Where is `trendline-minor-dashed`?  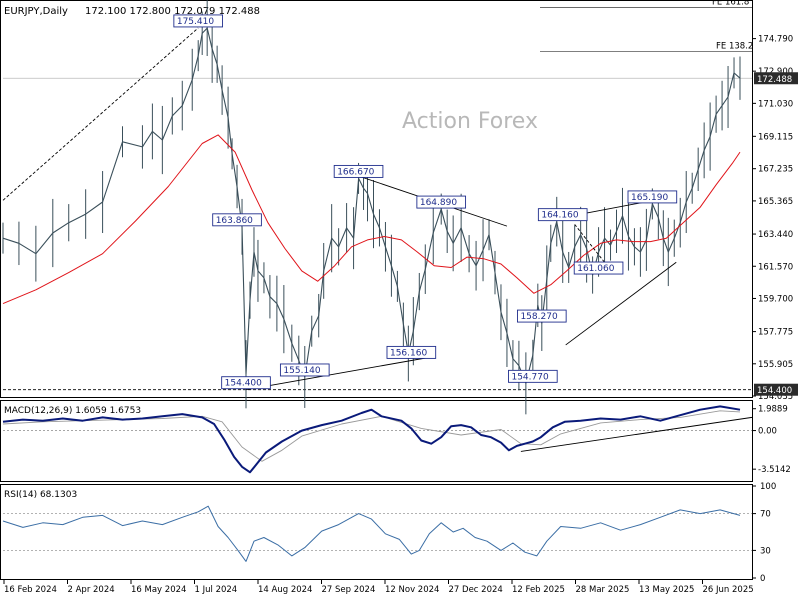
trendline-minor-dashed is located at coordinates (589, 243).